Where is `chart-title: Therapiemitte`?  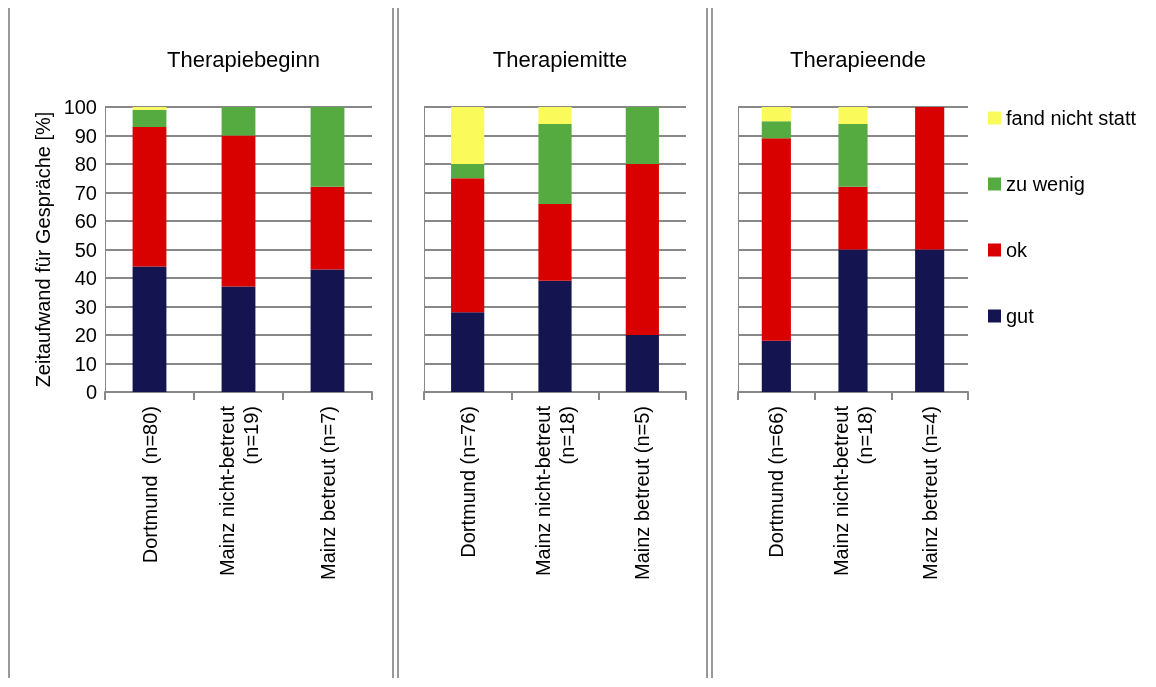
chart-title: Therapiemitte is located at coordinates (560, 59).